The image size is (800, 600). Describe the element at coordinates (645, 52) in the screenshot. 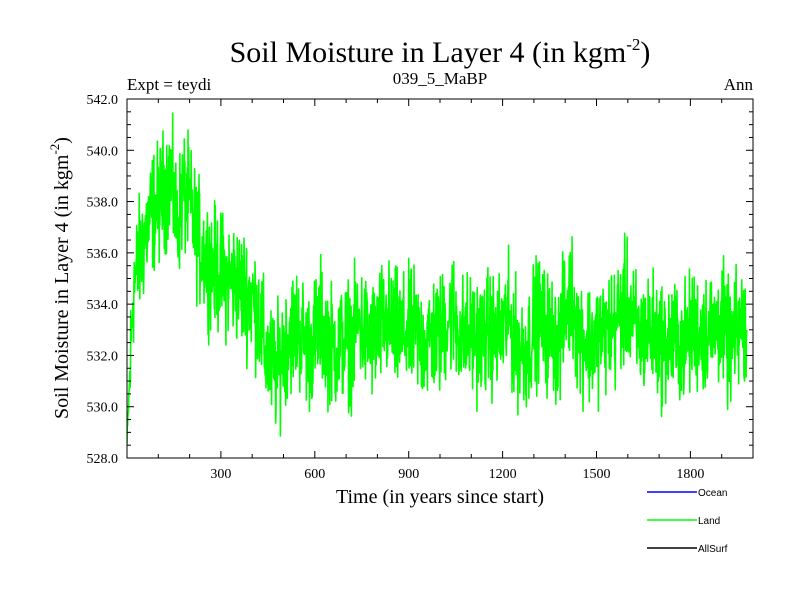

I see `chart-title-close: )` at that location.